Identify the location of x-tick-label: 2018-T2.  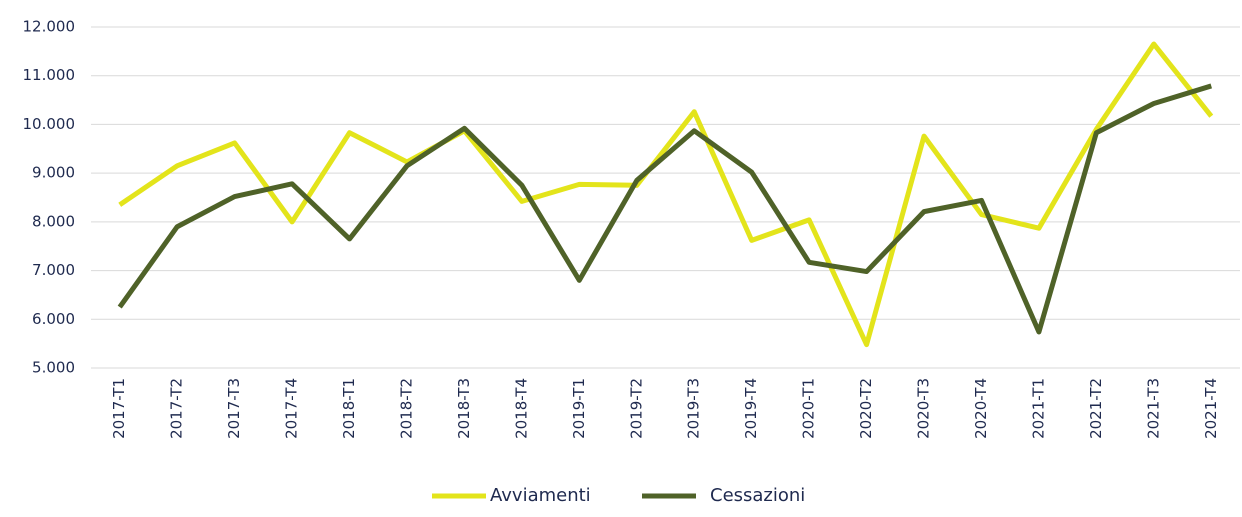
(406, 408).